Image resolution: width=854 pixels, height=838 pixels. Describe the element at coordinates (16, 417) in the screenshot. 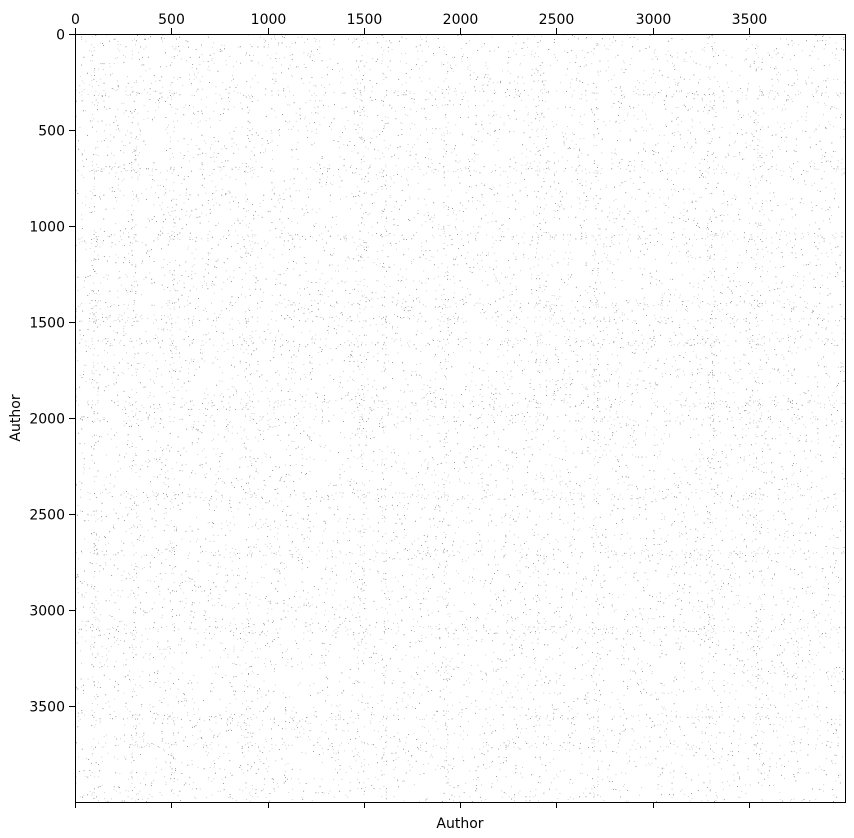

I see `y-axis-label: Author` at that location.